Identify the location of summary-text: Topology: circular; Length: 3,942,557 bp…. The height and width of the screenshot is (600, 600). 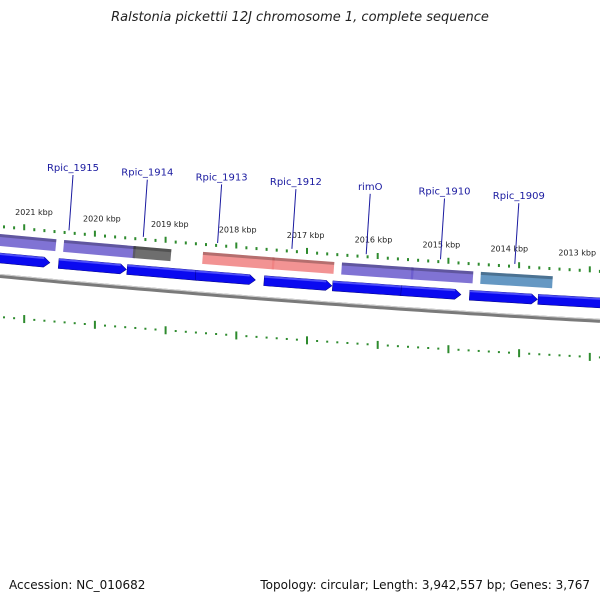
(425, 585).